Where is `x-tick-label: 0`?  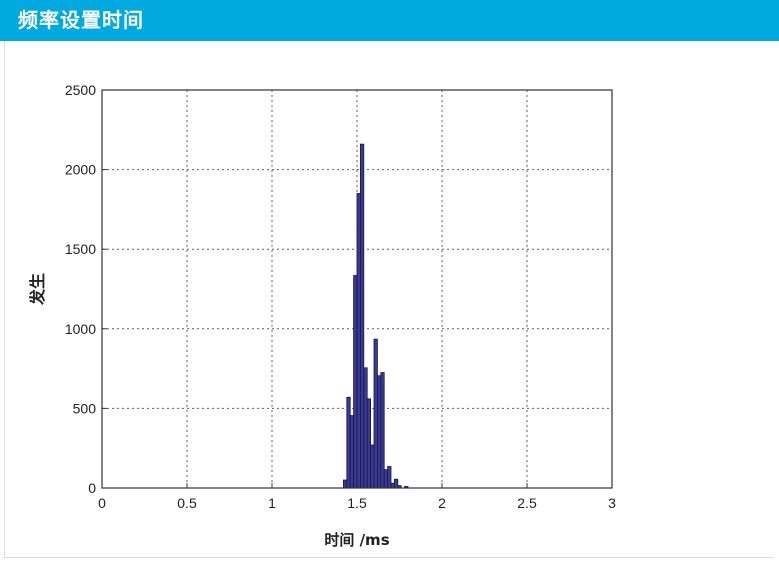 x-tick-label: 0 is located at coordinates (102, 503).